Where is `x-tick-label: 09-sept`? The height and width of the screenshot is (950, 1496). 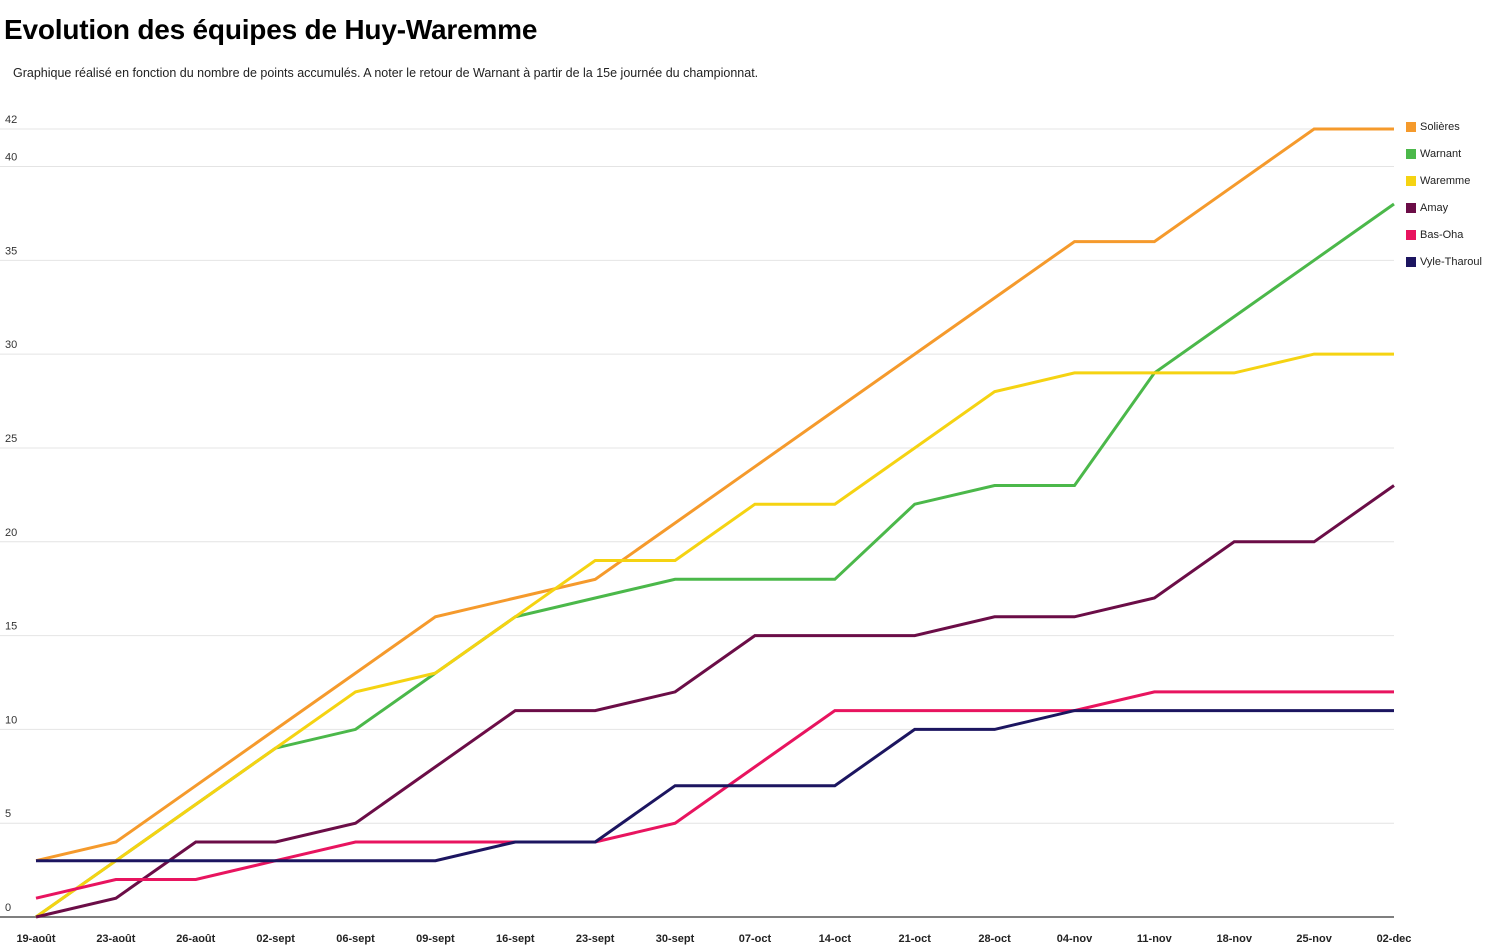
x-tick-label: 09-sept is located at coordinates (435, 939).